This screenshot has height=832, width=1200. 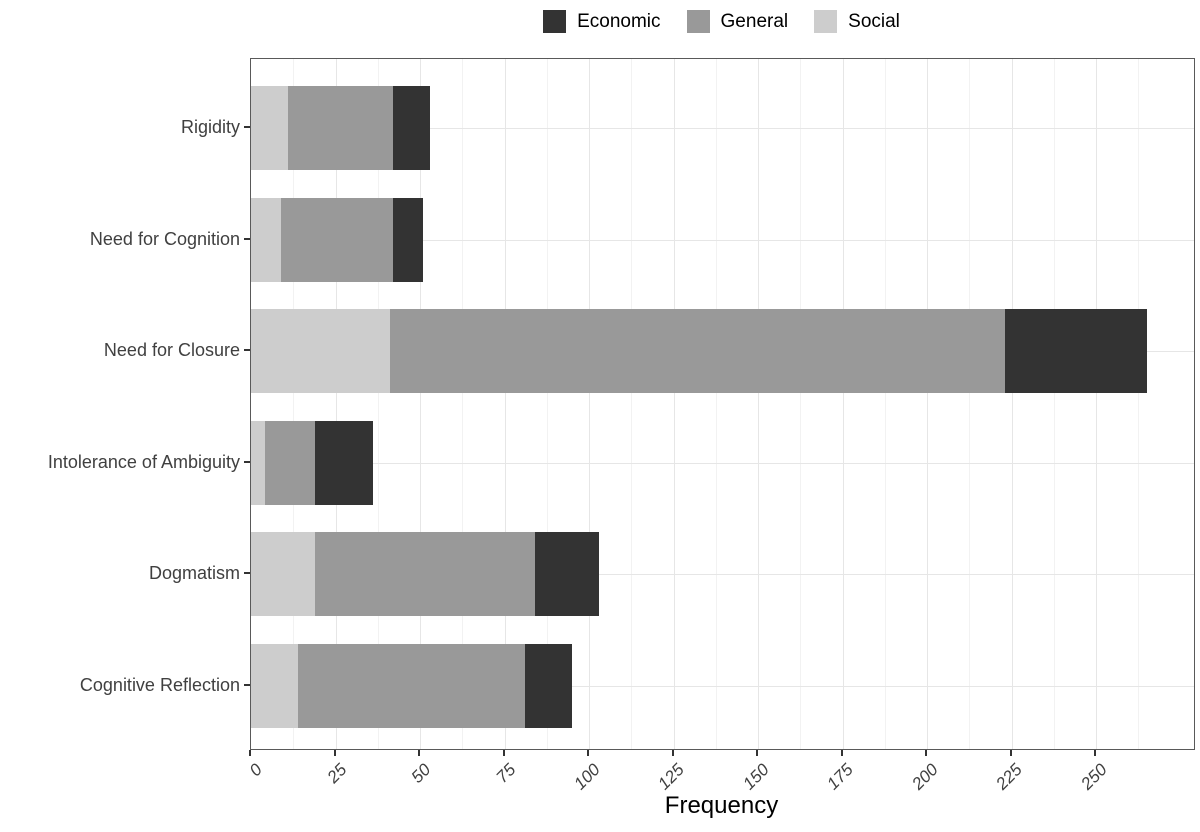 What do you see at coordinates (159, 684) in the screenshot?
I see `y-axis-label: Cognitive Reflection` at bounding box center [159, 684].